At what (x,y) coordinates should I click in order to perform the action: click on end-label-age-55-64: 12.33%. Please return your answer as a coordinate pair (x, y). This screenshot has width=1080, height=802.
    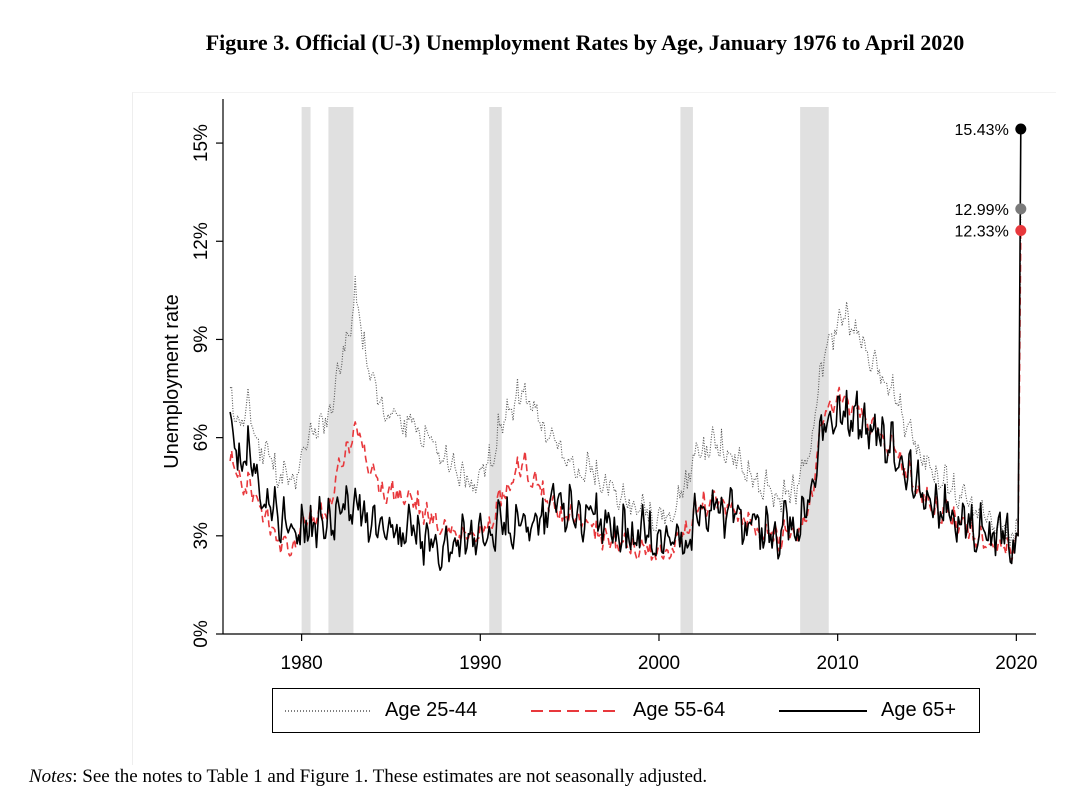
    Looking at the image, I should click on (982, 231).